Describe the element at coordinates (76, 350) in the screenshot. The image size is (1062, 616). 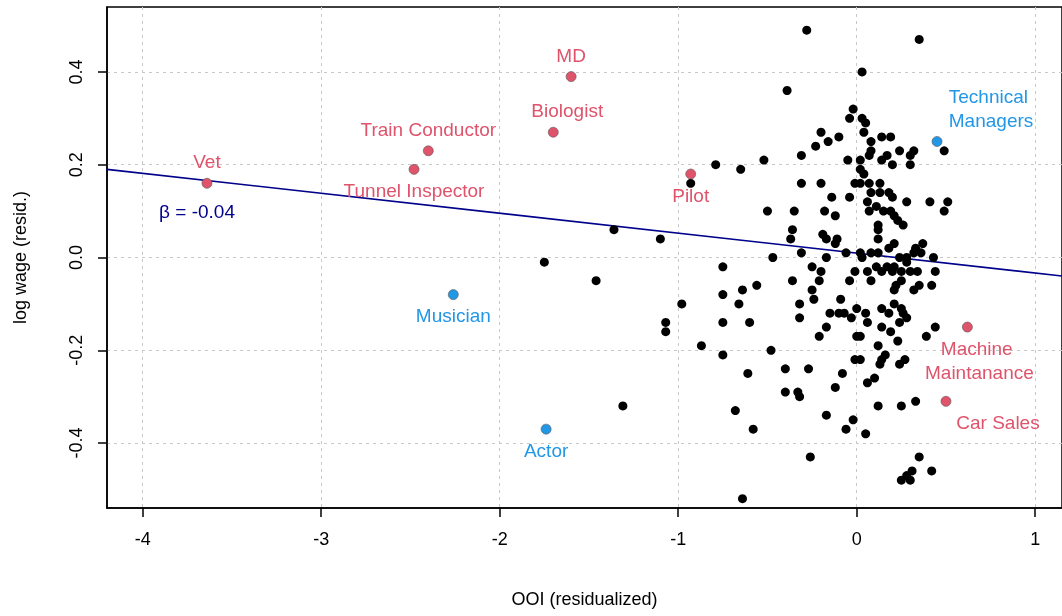
I see `y-tick-label: -0.2` at that location.